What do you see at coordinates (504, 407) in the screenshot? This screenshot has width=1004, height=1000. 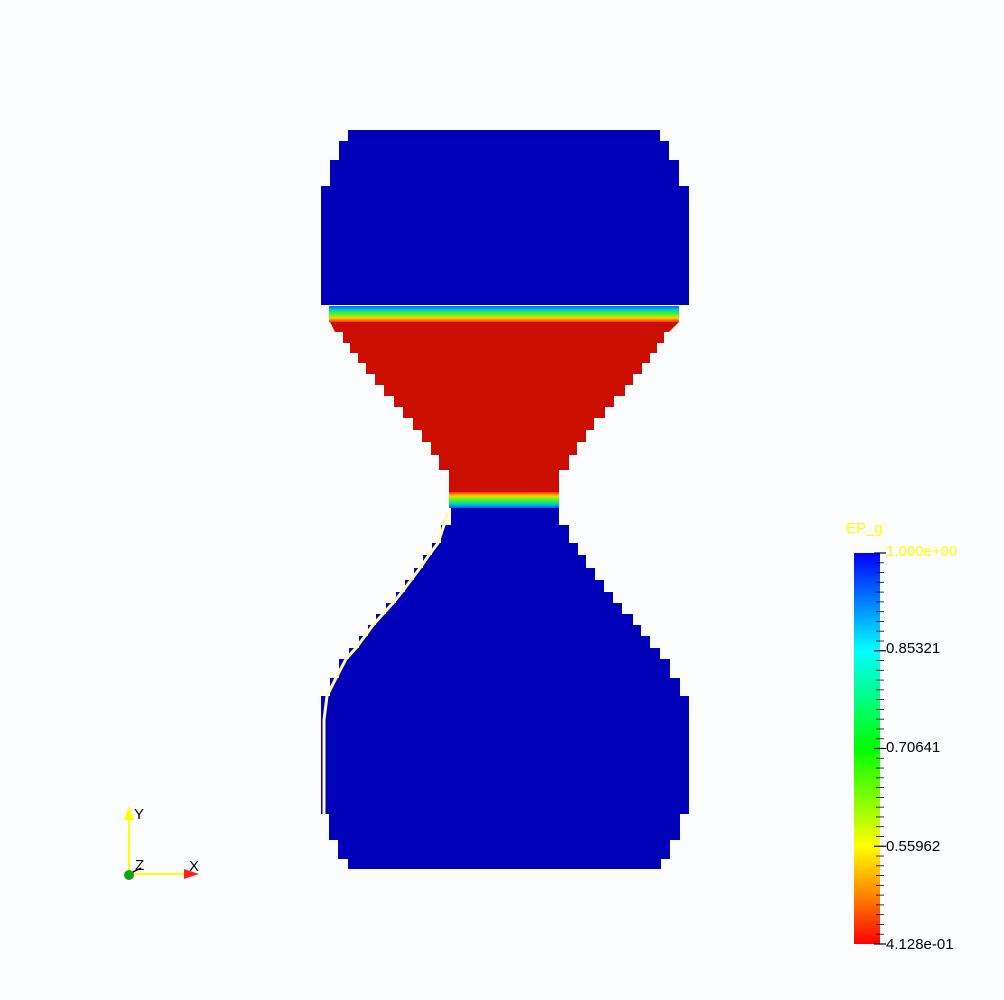 I see `red-funnel-region` at bounding box center [504, 407].